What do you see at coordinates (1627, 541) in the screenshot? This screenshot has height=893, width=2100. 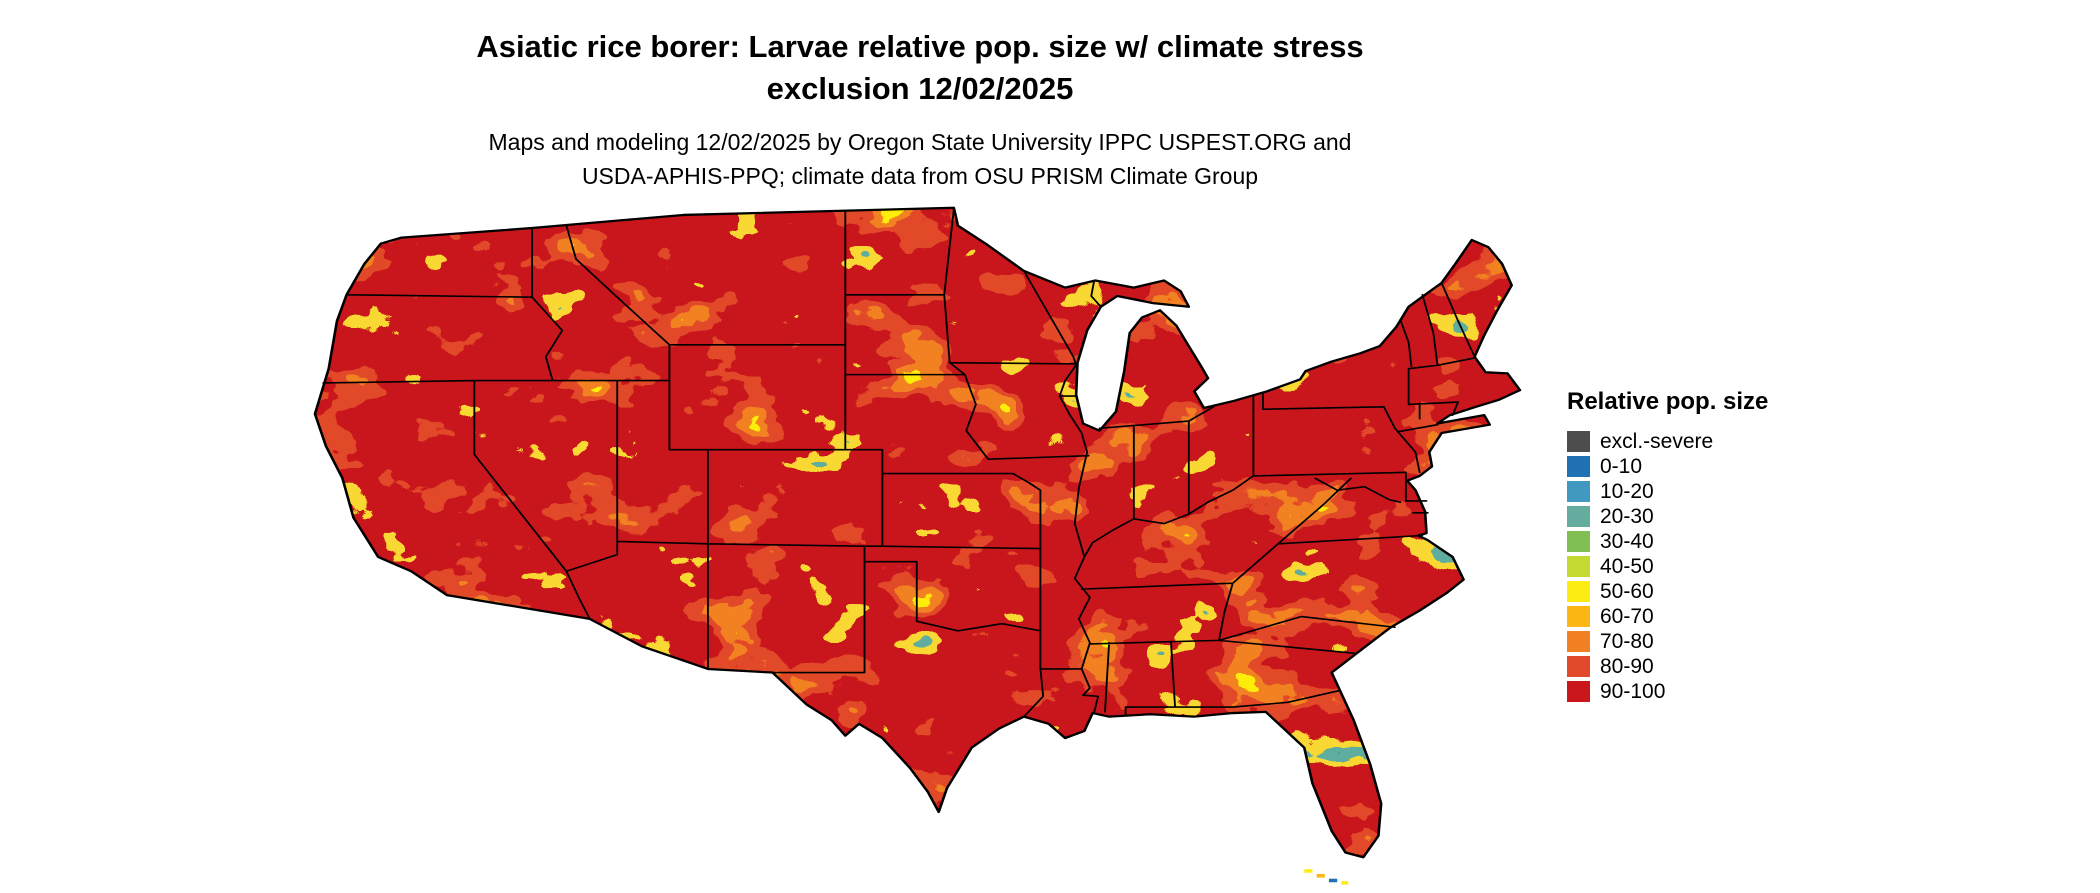 I see `legend-label: 30-40` at bounding box center [1627, 541].